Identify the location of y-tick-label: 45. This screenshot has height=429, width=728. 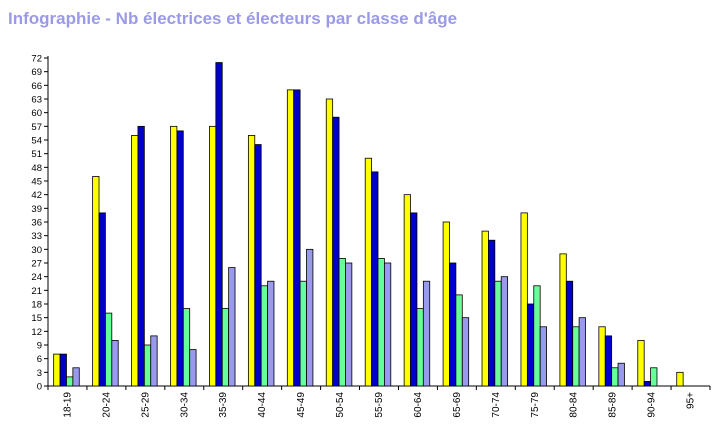
(36, 182).